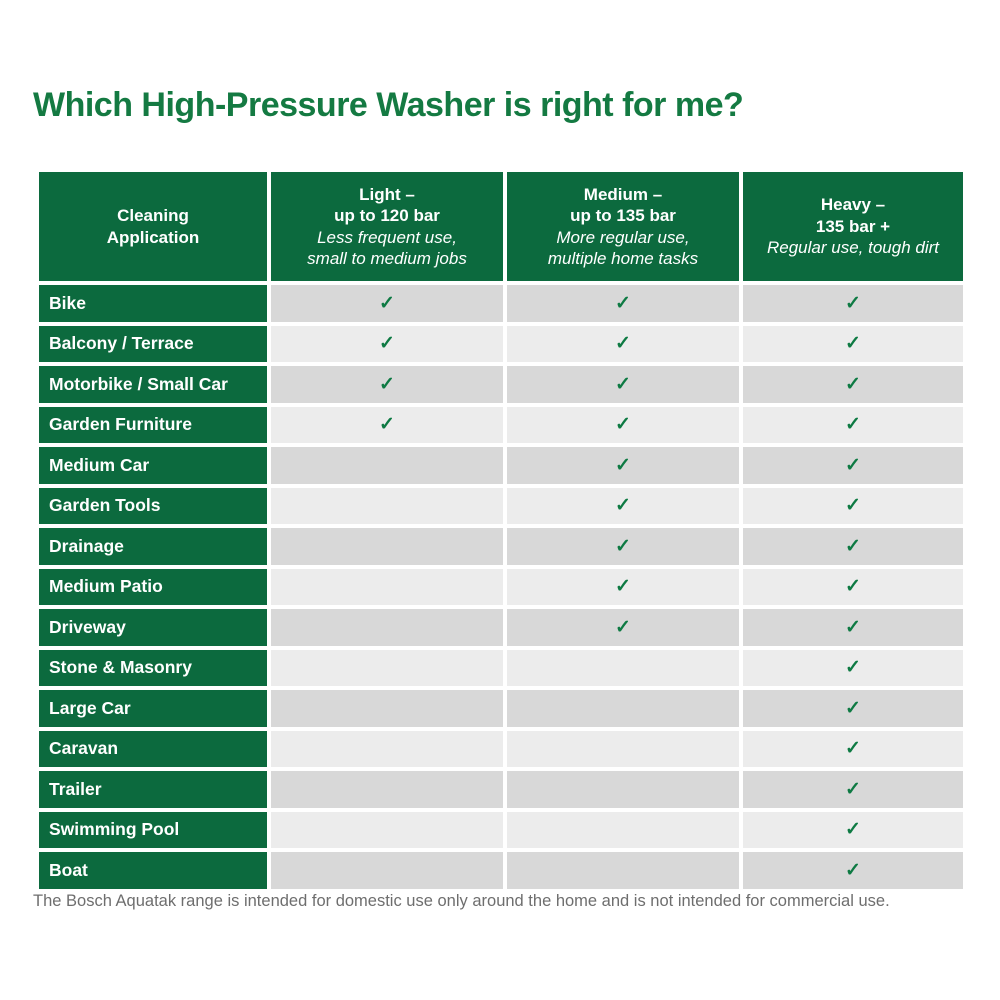  Describe the element at coordinates (153, 708) in the screenshot. I see `row-label-cell: Large Car` at that location.